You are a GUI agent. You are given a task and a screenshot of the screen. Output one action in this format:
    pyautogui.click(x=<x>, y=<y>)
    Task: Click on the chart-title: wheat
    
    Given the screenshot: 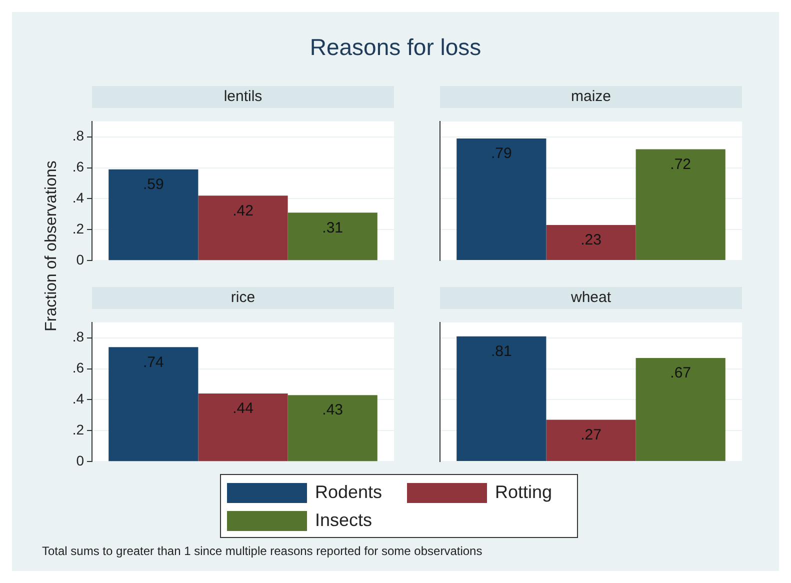 What is the action you would take?
    pyautogui.click(x=591, y=298)
    